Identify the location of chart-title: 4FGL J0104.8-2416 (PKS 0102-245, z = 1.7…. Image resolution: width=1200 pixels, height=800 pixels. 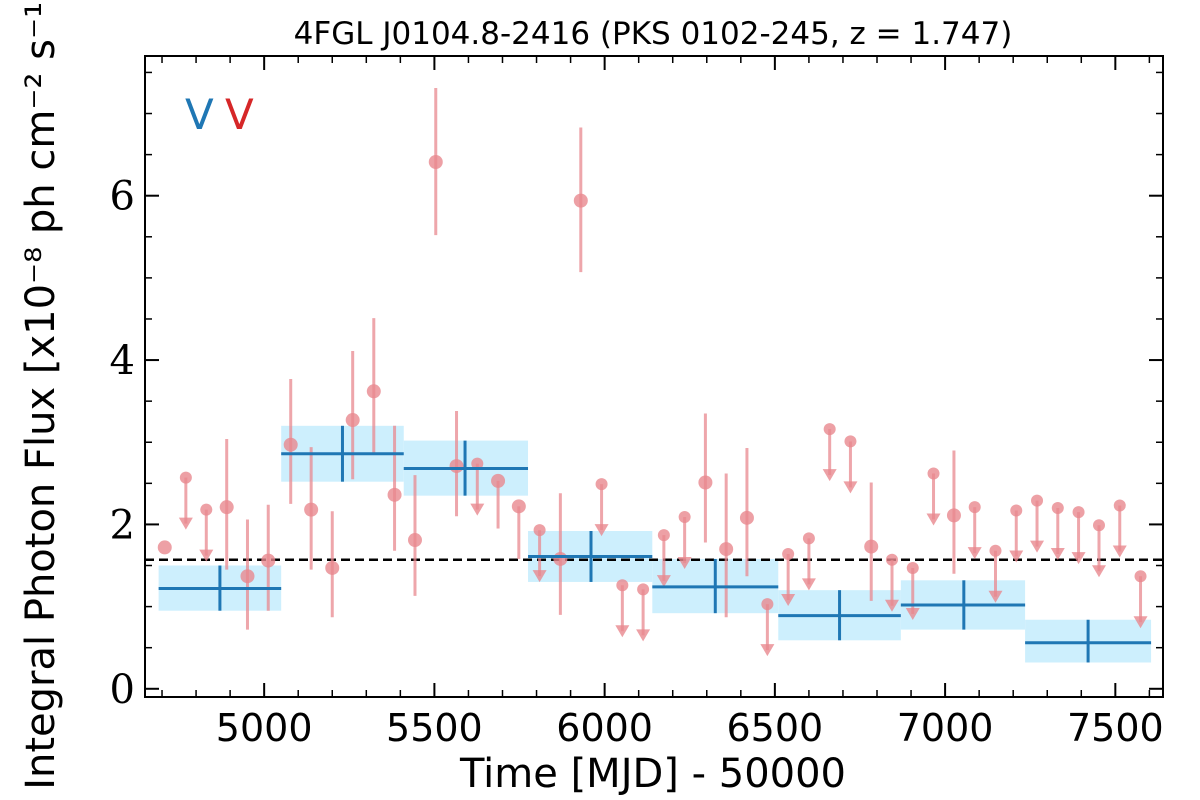
(653, 34).